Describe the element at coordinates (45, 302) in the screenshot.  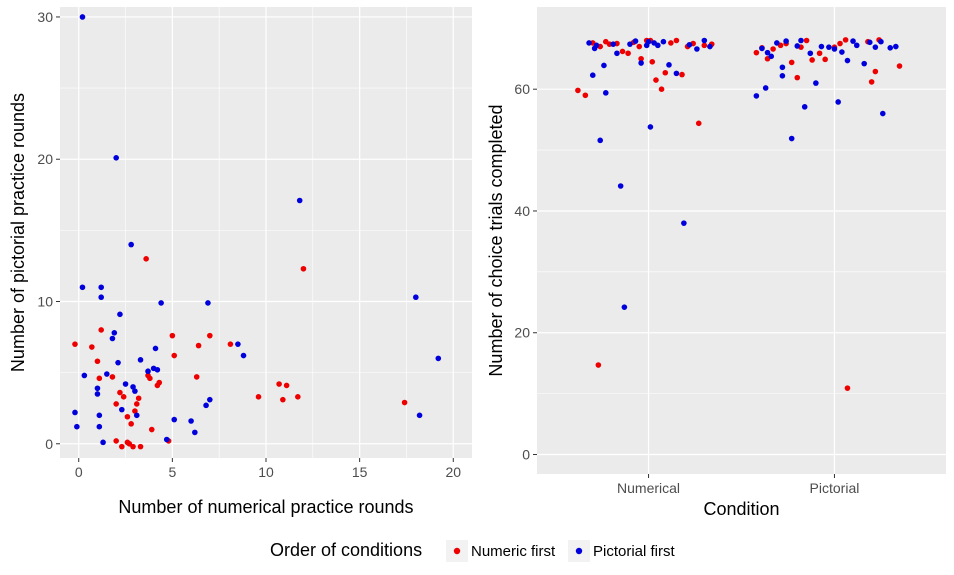
I see `tick-label-y: 10` at that location.